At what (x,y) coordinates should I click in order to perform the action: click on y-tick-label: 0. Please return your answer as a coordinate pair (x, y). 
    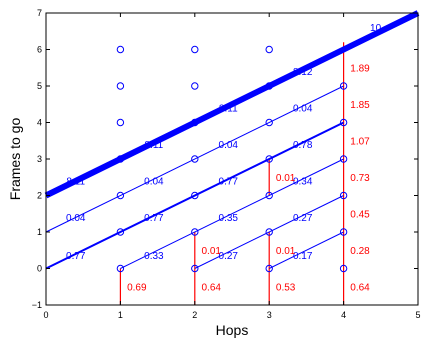
    Looking at the image, I should click on (39, 269).